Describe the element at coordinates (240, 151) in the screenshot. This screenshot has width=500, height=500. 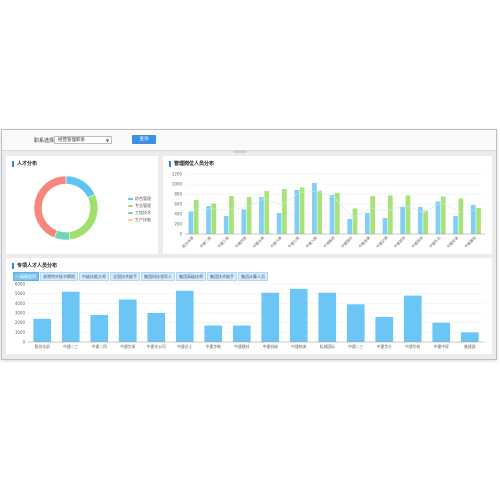
I see `resize-handle` at that location.